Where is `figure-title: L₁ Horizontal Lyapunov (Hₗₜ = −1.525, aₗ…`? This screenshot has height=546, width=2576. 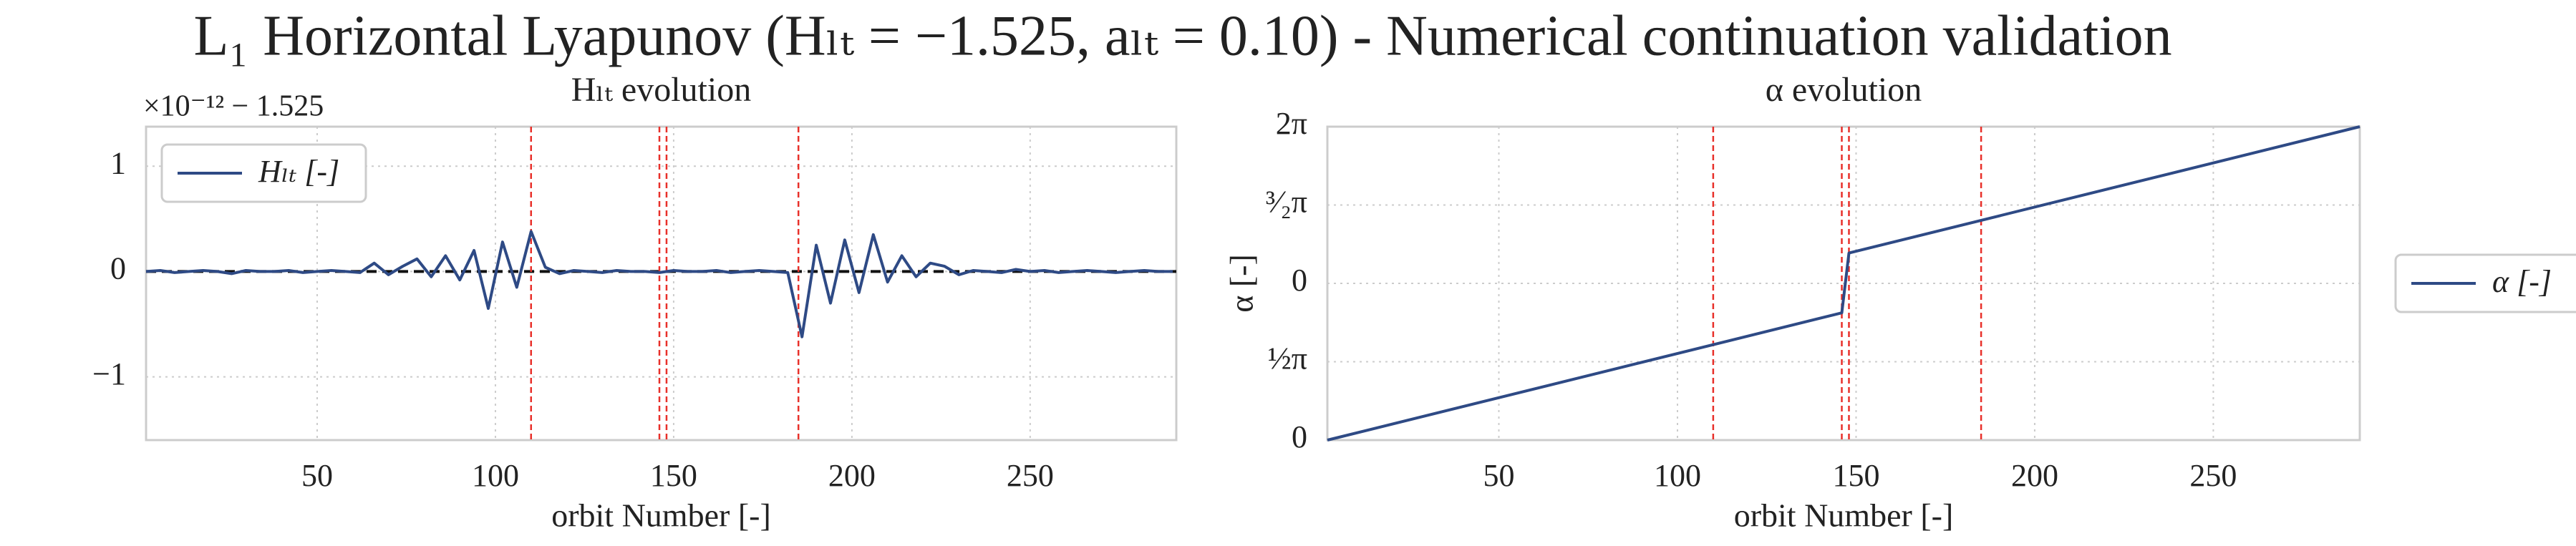 figure-title: L₁ Horizontal Lyapunov (Hₗₜ = −1.525, aₗ… is located at coordinates (1182, 35).